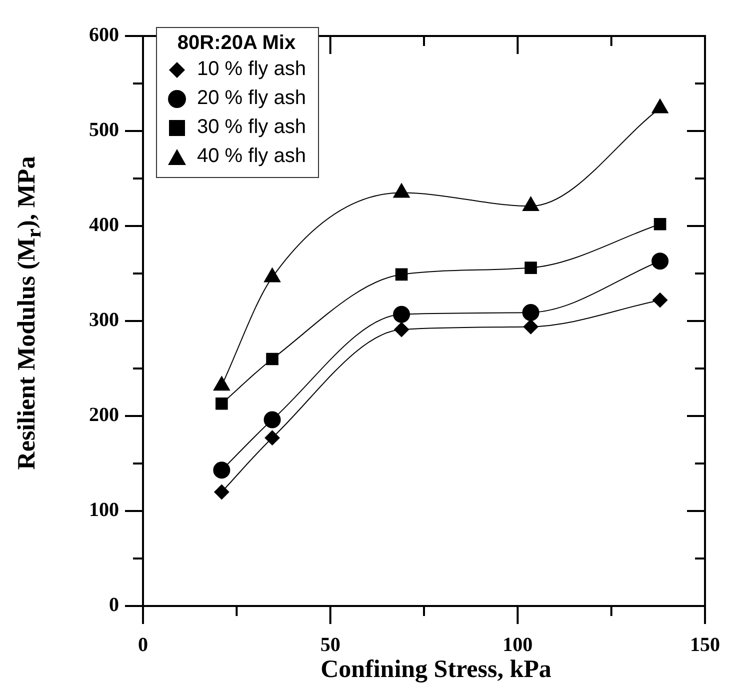  I want to click on x-tick-label: 0, so click(143, 645).